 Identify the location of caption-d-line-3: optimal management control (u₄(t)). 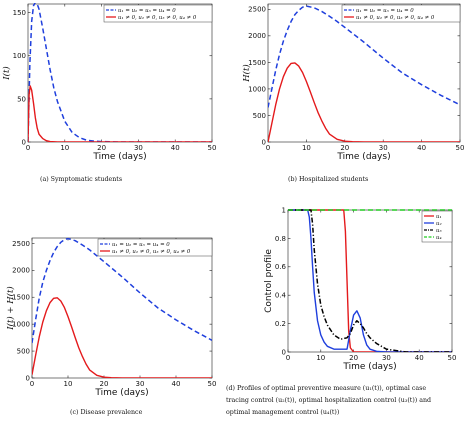
(283, 412).